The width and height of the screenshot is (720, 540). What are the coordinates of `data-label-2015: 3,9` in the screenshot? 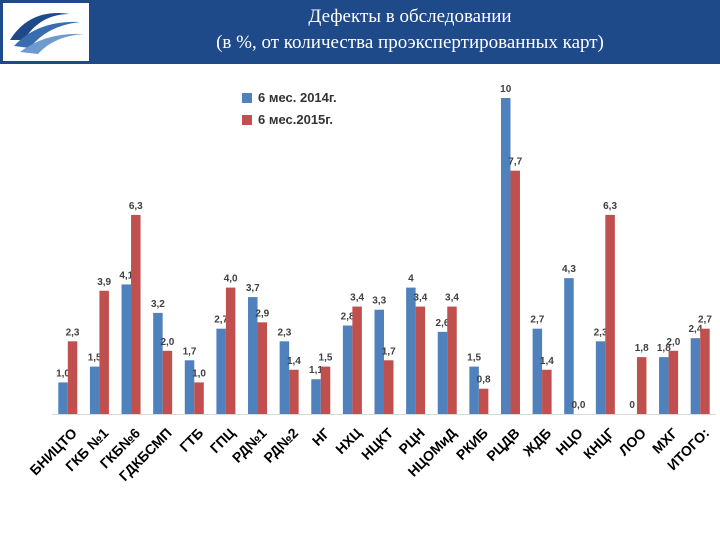 It's located at (104, 282).